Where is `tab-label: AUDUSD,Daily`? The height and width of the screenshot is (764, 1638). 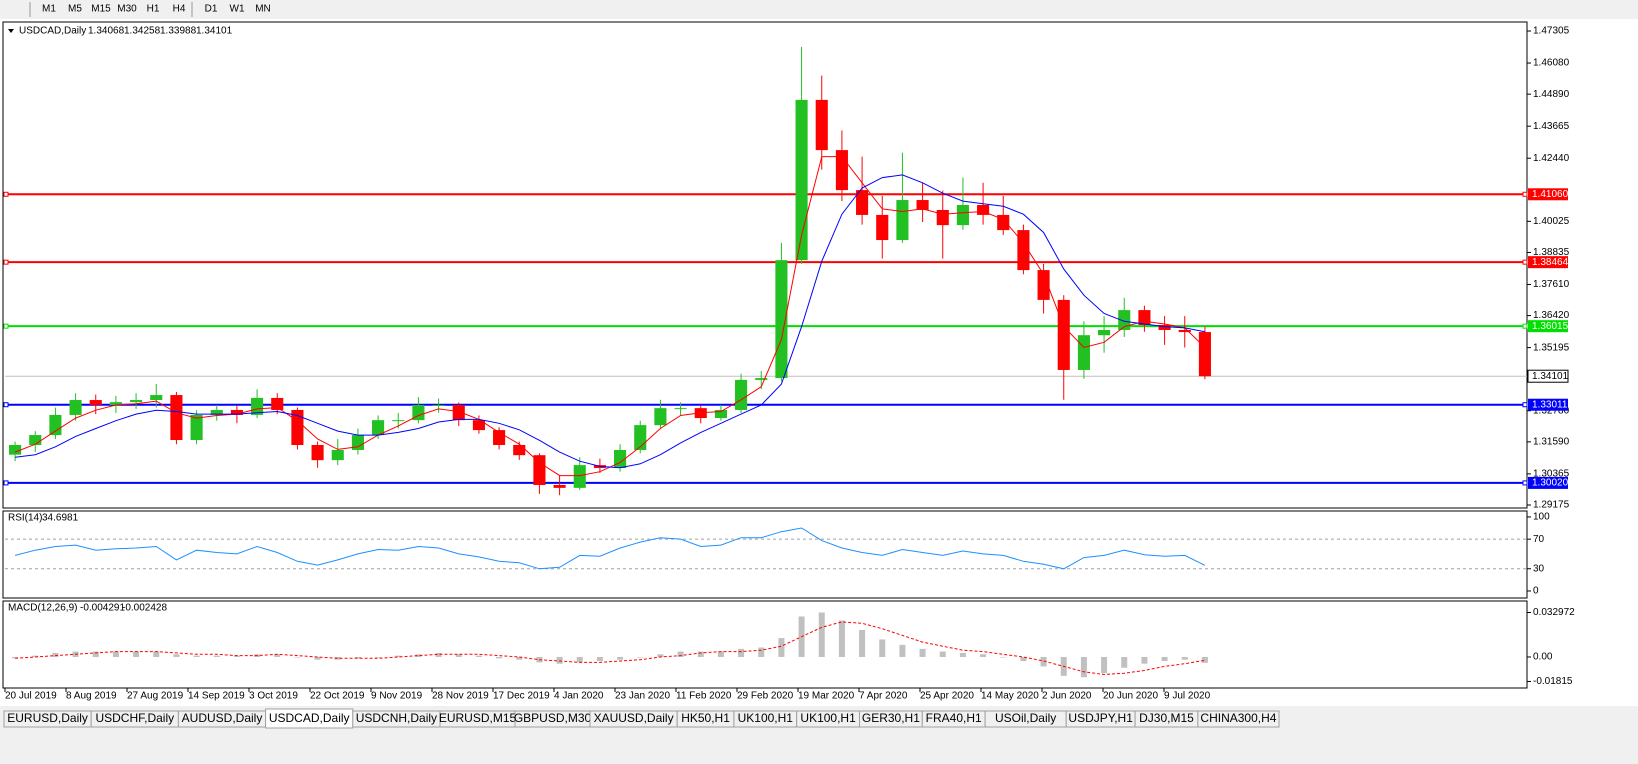
tab-label: AUDUSD,Daily is located at coordinates (222, 718).